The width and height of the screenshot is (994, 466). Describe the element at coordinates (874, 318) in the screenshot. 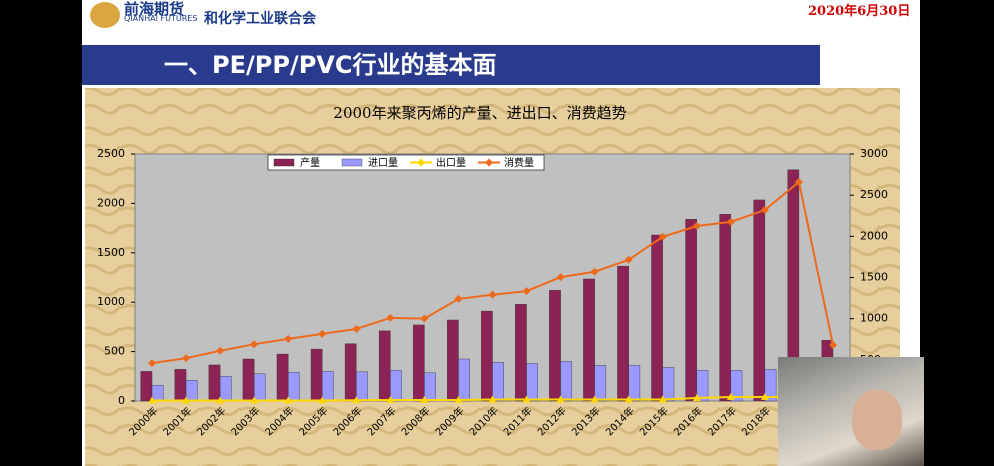

I see `y2-tick-label: 1000` at that location.